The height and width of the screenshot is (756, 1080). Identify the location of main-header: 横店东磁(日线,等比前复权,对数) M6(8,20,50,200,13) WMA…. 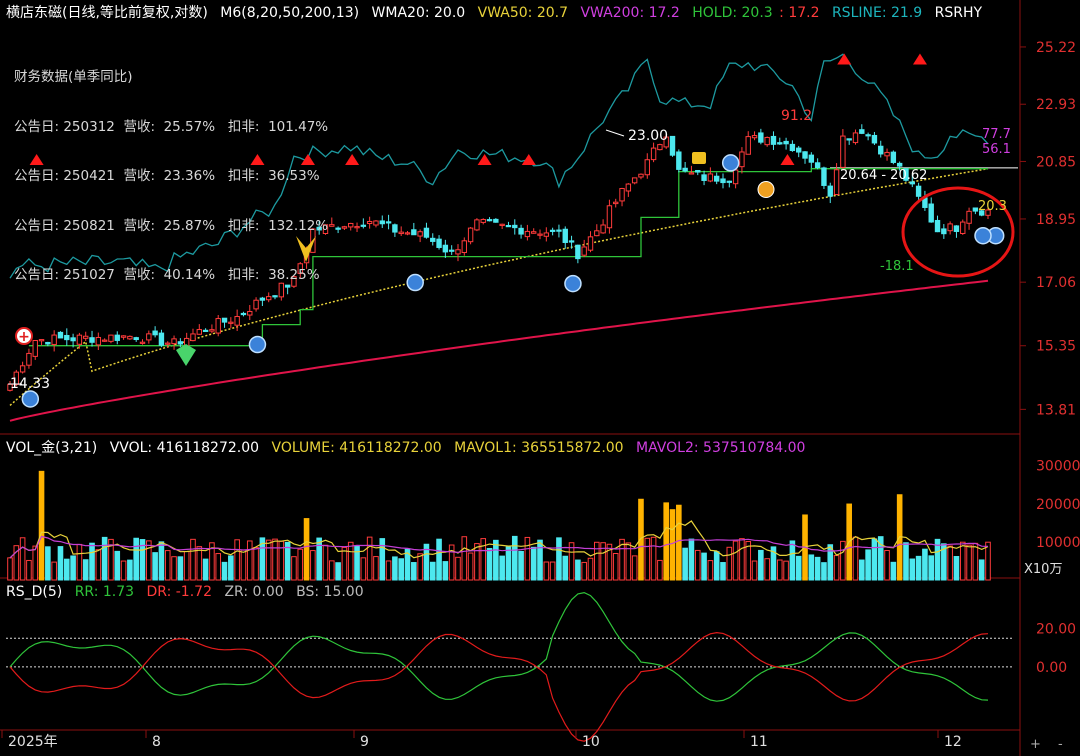
(498, 13).